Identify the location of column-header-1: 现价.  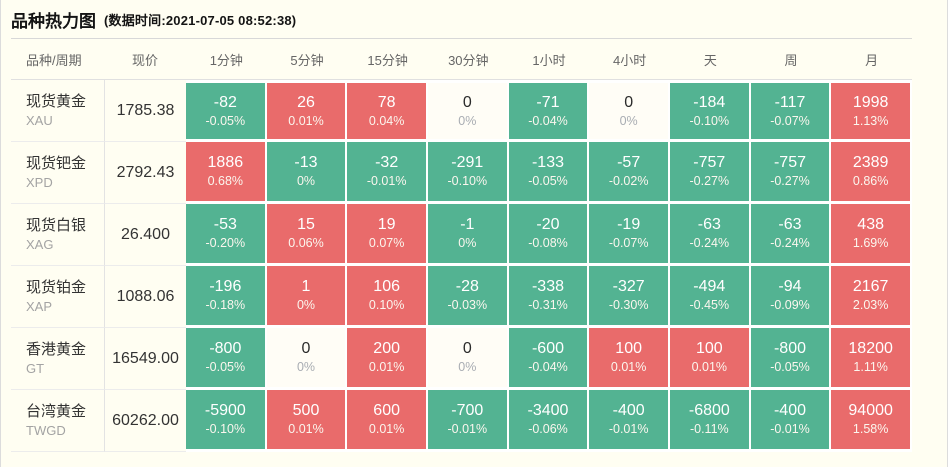
(144, 60).